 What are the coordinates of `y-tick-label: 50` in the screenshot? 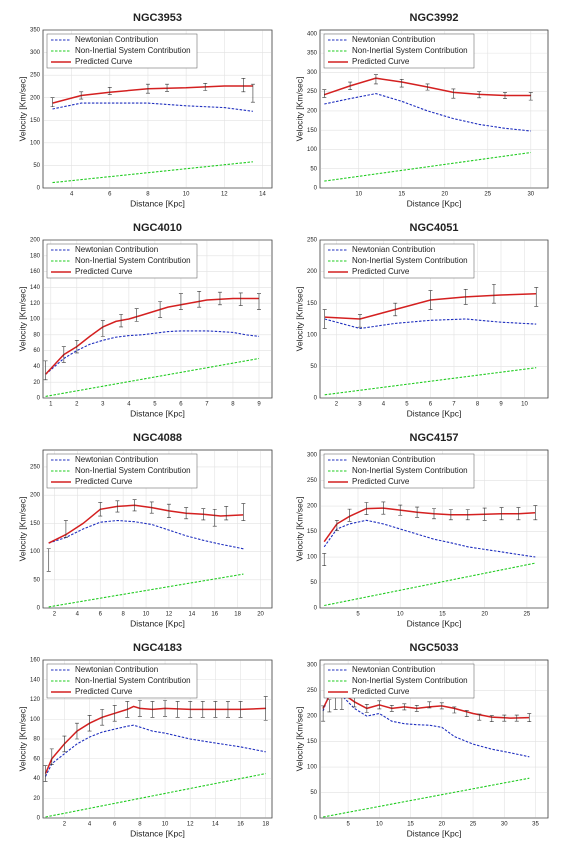 It's located at (313, 793).